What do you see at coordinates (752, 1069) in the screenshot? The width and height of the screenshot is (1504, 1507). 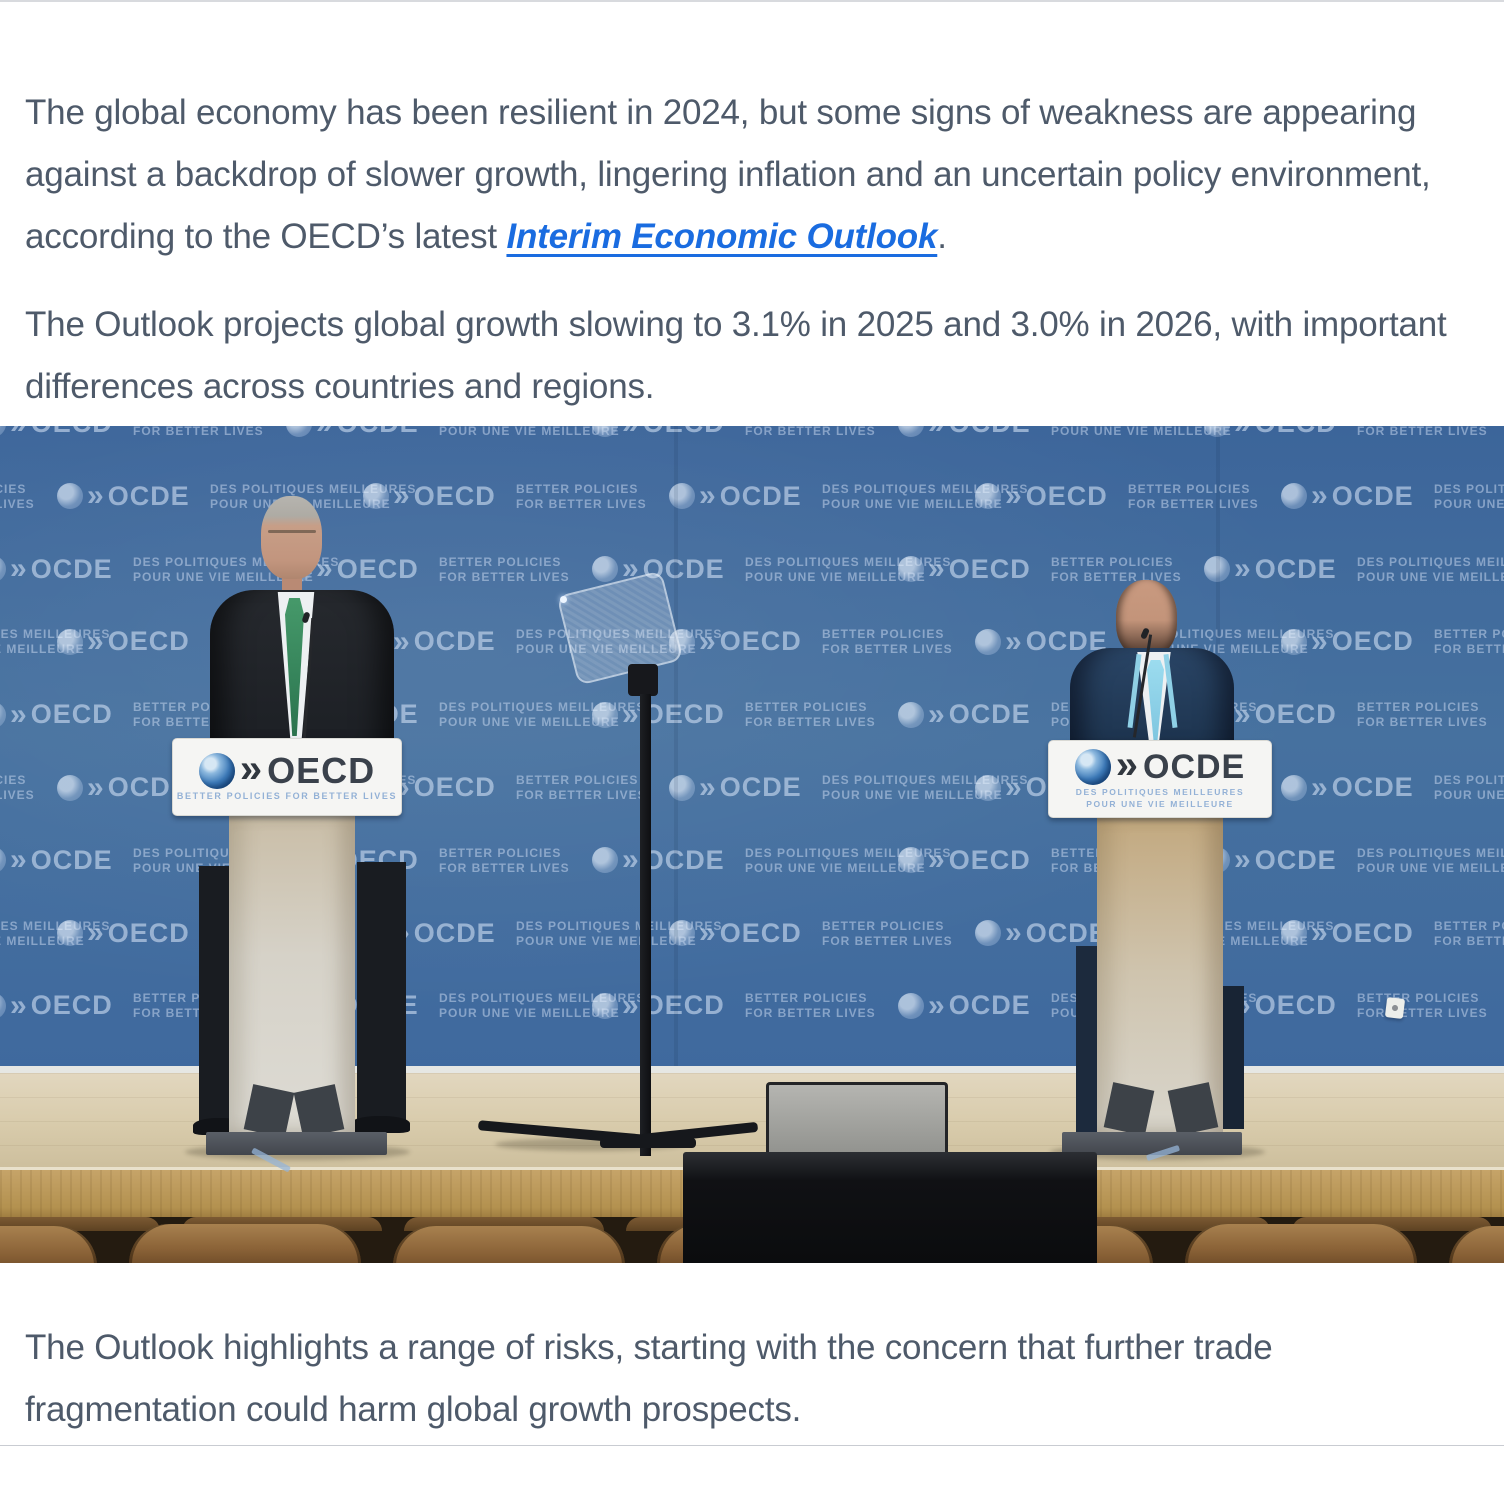 I see `stage-baseboard` at bounding box center [752, 1069].